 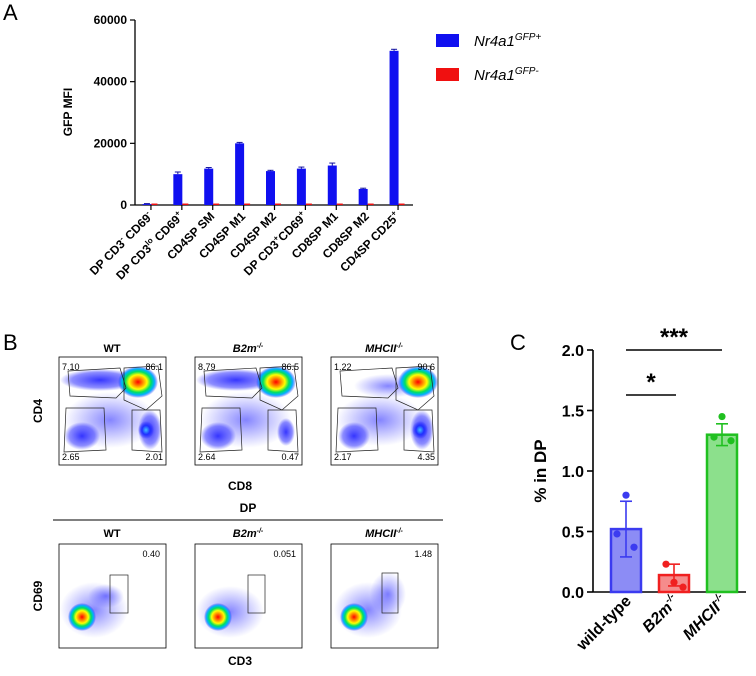 I want to click on panel-a-legend: Nr4a1GFP+ Nr4a1GFP-, so click(x=488, y=58).